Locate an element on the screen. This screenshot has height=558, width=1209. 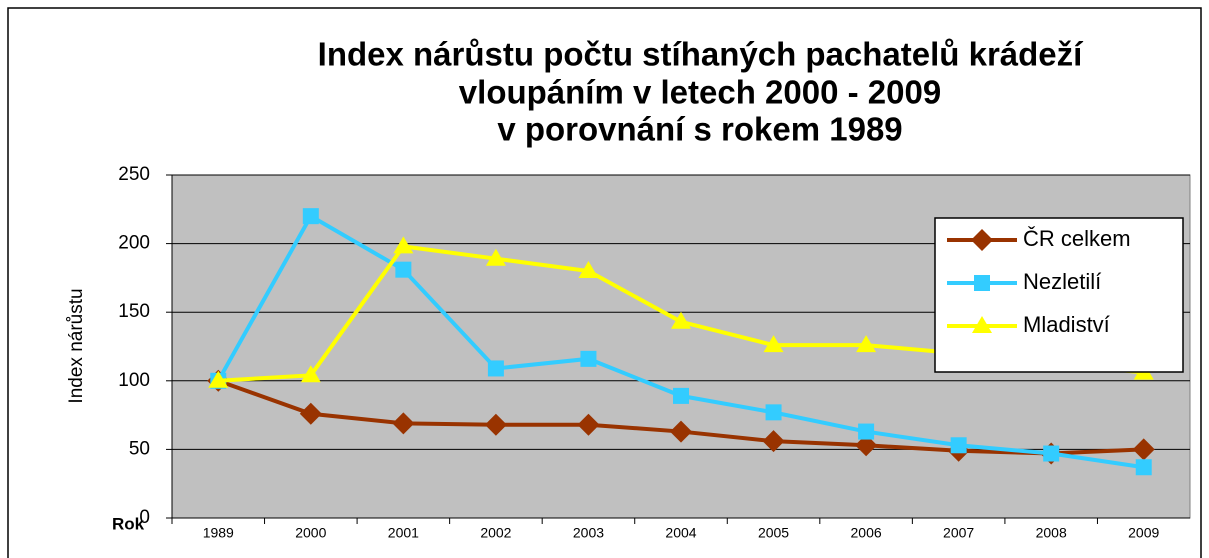
y-tick-label: 150 is located at coordinates (134, 311).